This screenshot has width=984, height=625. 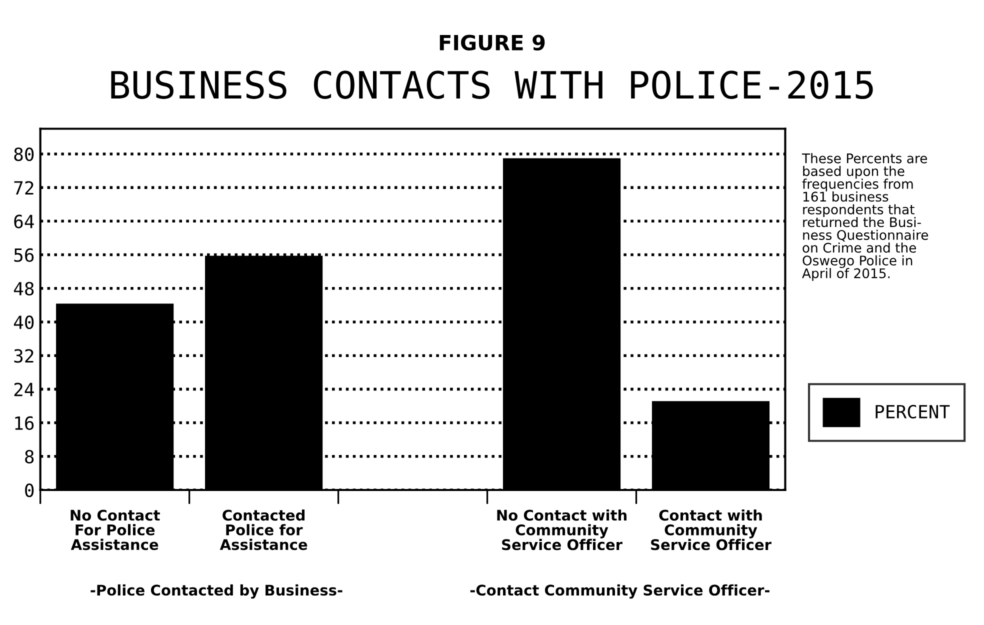 I want to click on y-tick-label: 56, so click(x=24, y=255).